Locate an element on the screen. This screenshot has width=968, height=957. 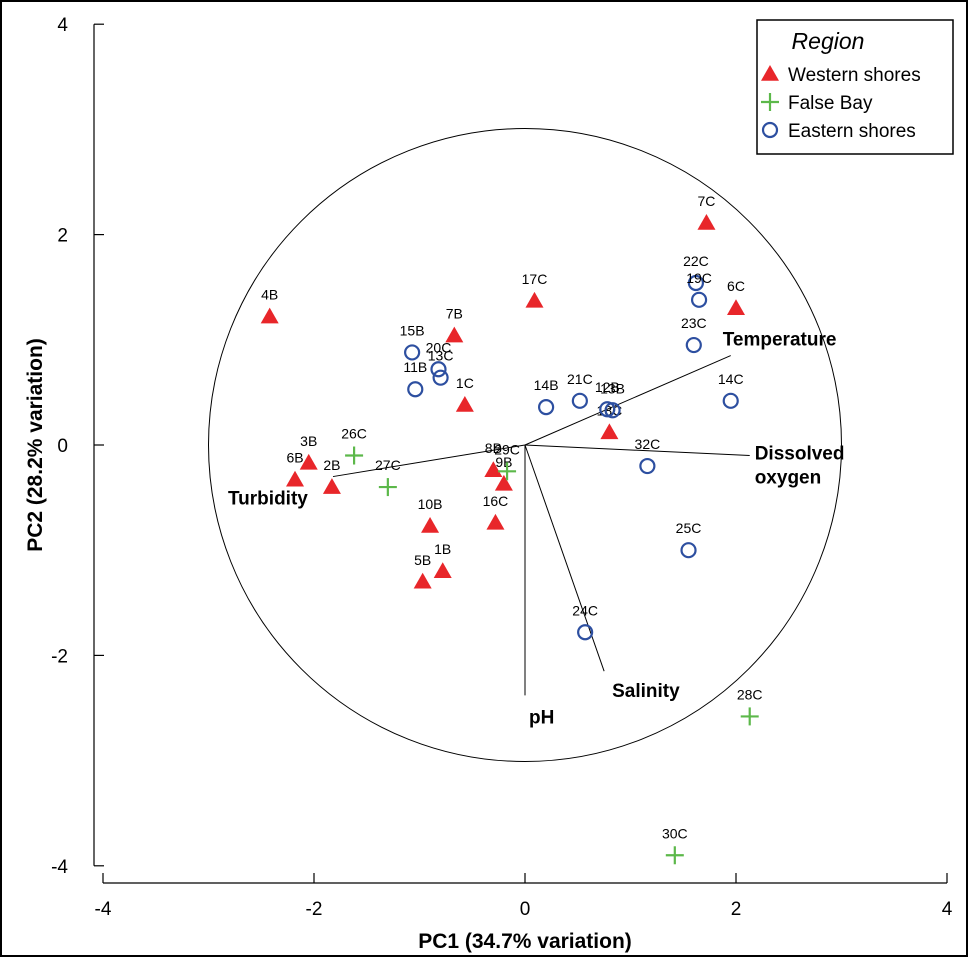
point-label-28c: 28C is located at coordinates (750, 694).